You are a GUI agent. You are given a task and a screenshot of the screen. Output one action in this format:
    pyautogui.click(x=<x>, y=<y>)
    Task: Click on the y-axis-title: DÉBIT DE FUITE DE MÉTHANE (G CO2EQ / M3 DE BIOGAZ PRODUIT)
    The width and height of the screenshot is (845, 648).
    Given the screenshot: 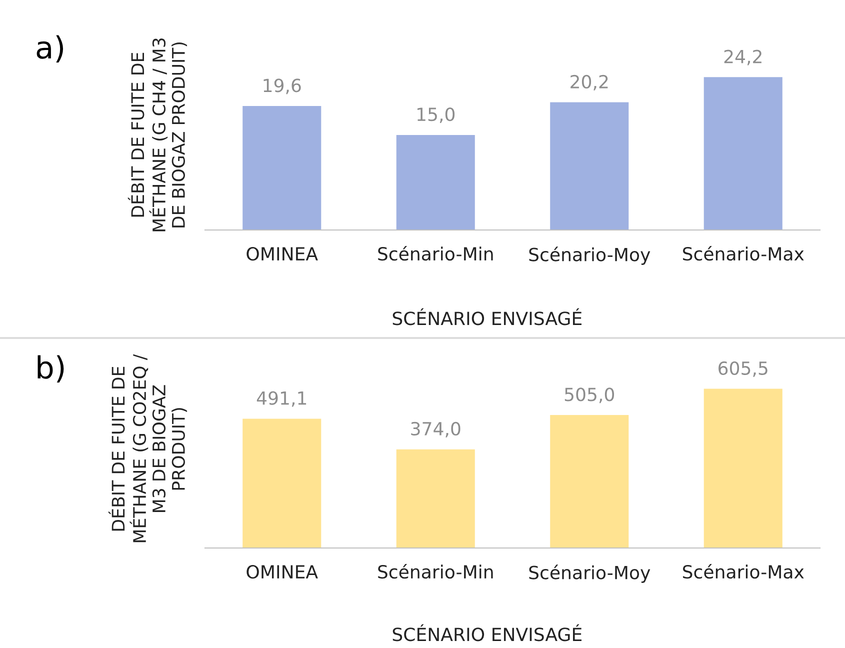 What is the action you would take?
    pyautogui.click(x=148, y=448)
    